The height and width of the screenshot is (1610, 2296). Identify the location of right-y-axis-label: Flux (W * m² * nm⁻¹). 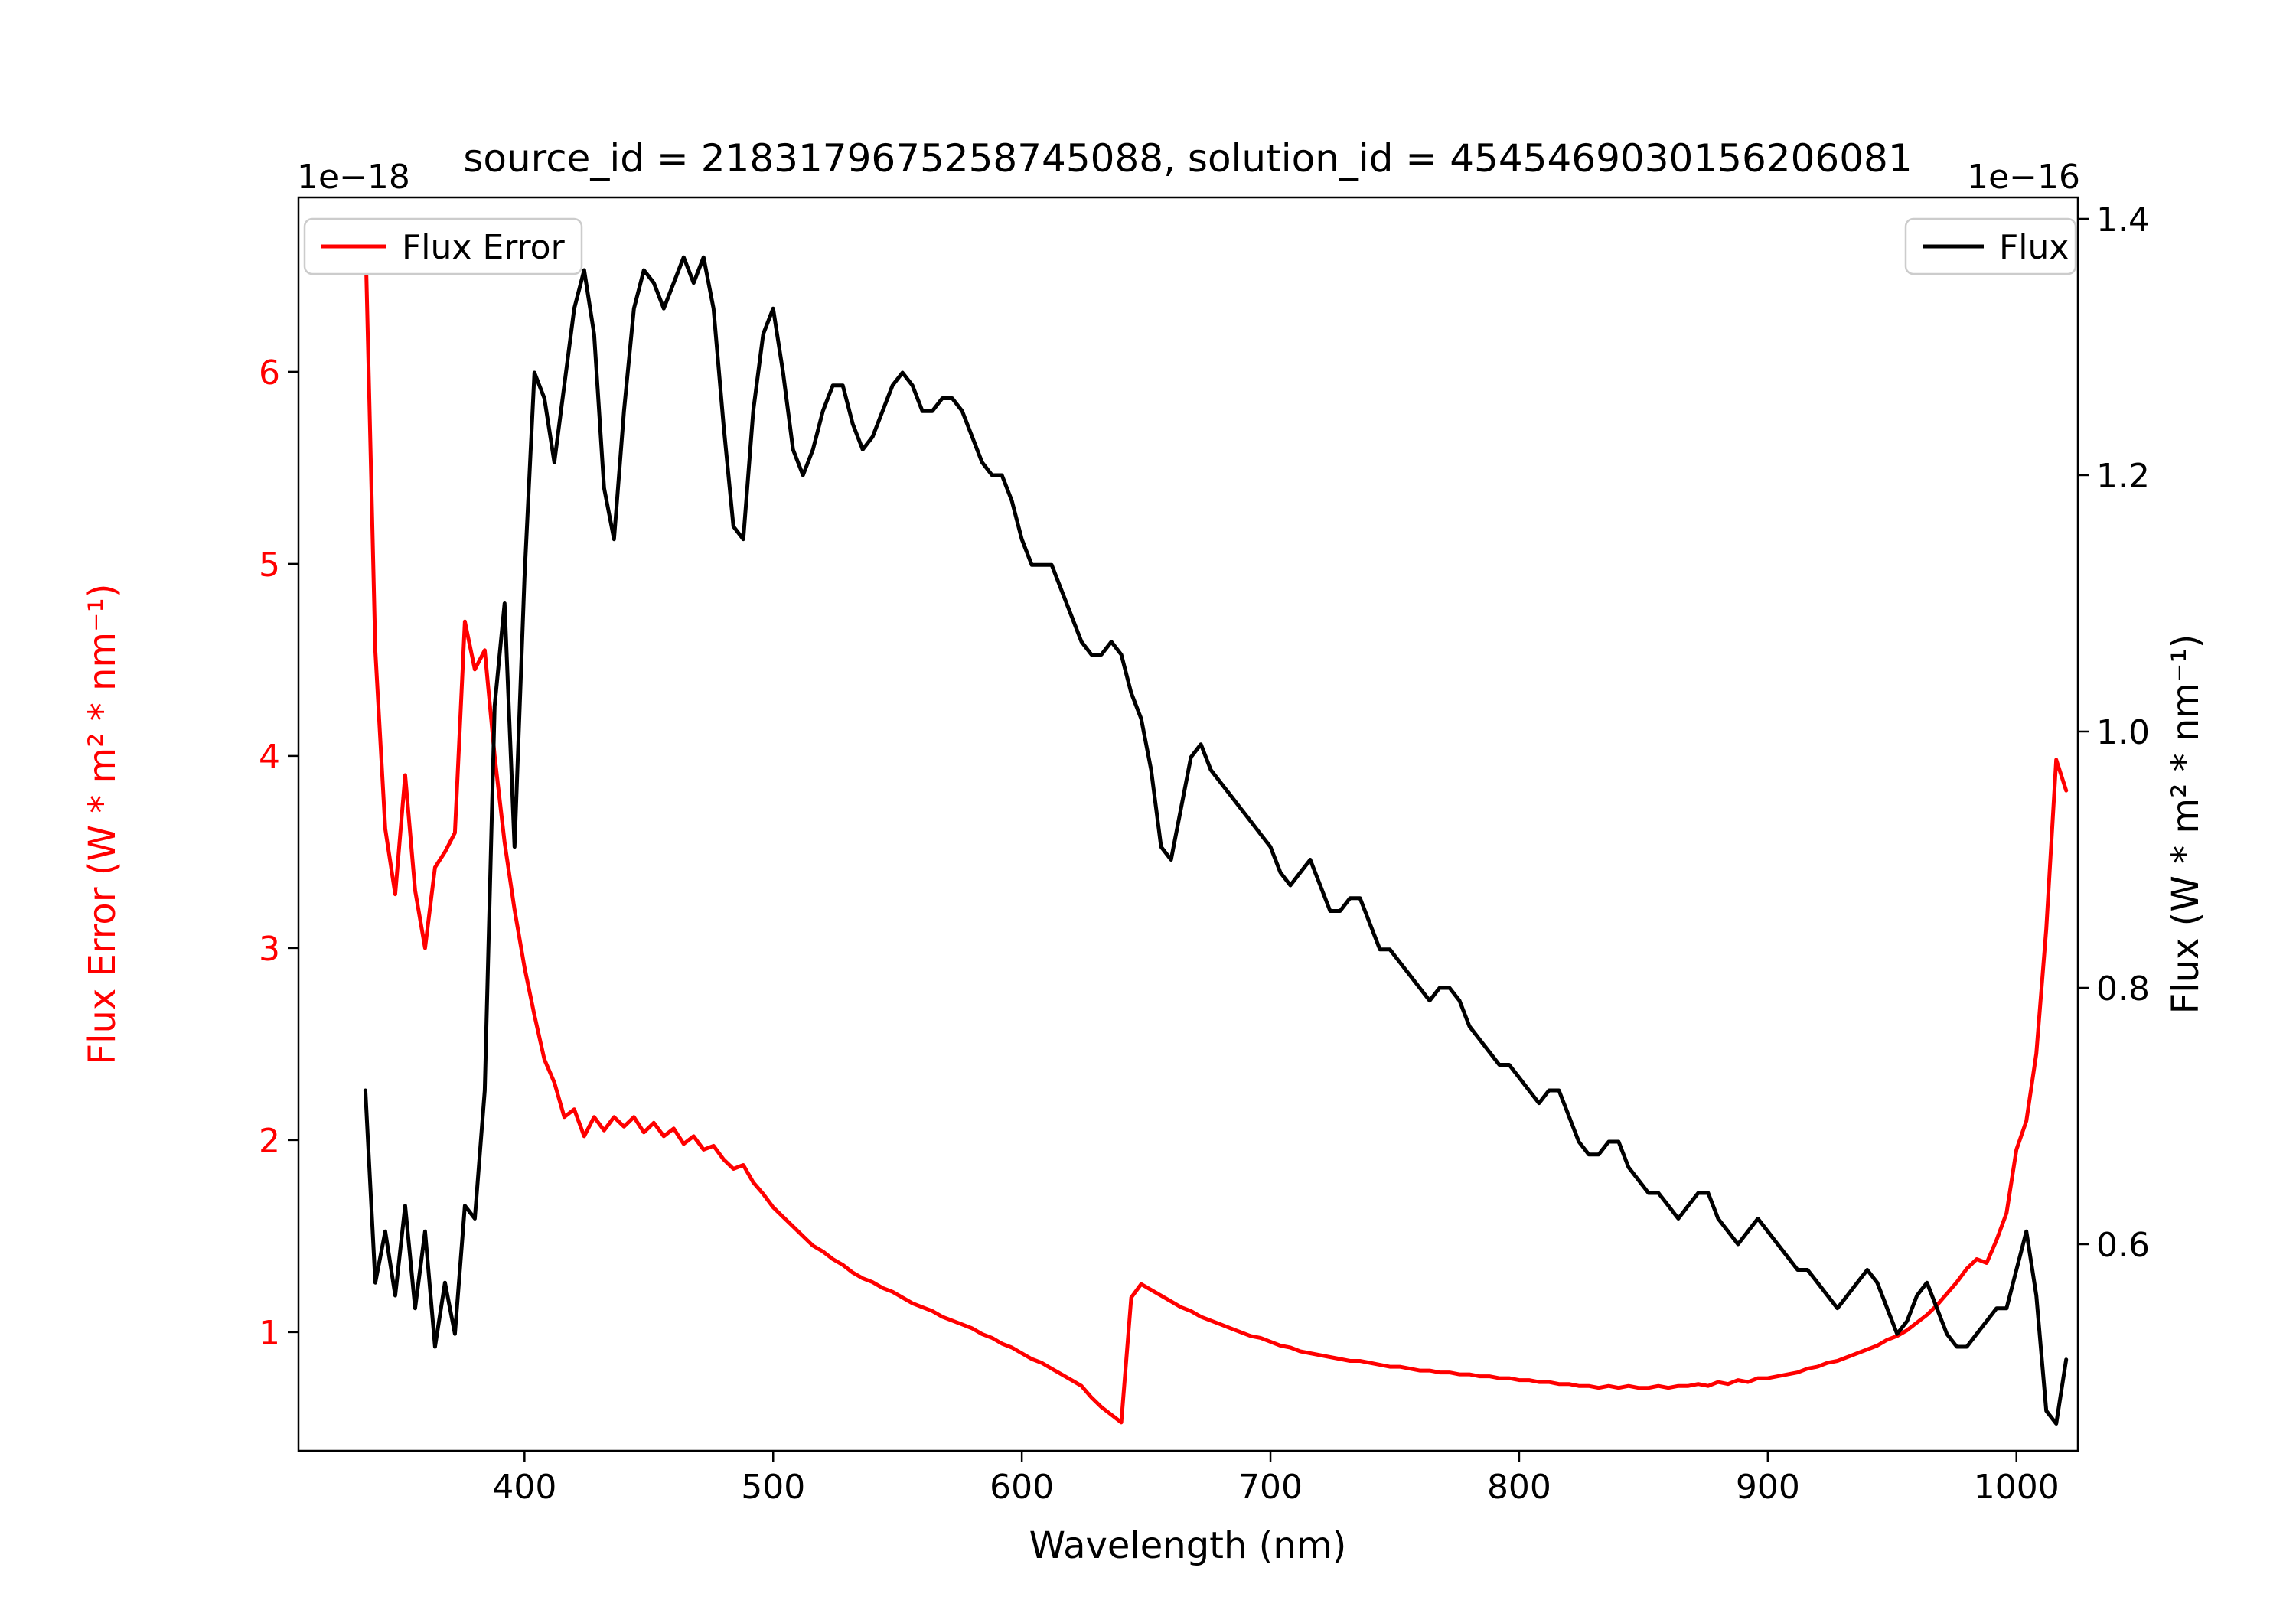
(2185, 824).